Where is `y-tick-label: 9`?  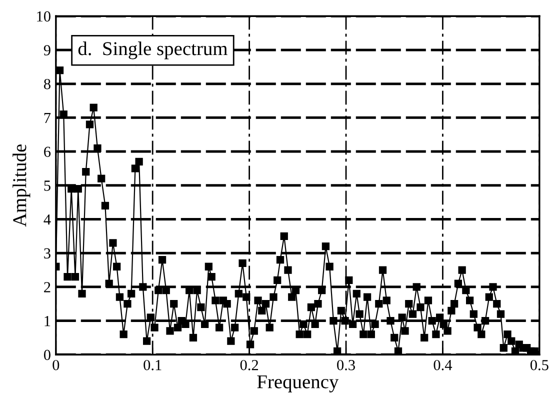 y-tick-label: 9 is located at coordinates (47, 50).